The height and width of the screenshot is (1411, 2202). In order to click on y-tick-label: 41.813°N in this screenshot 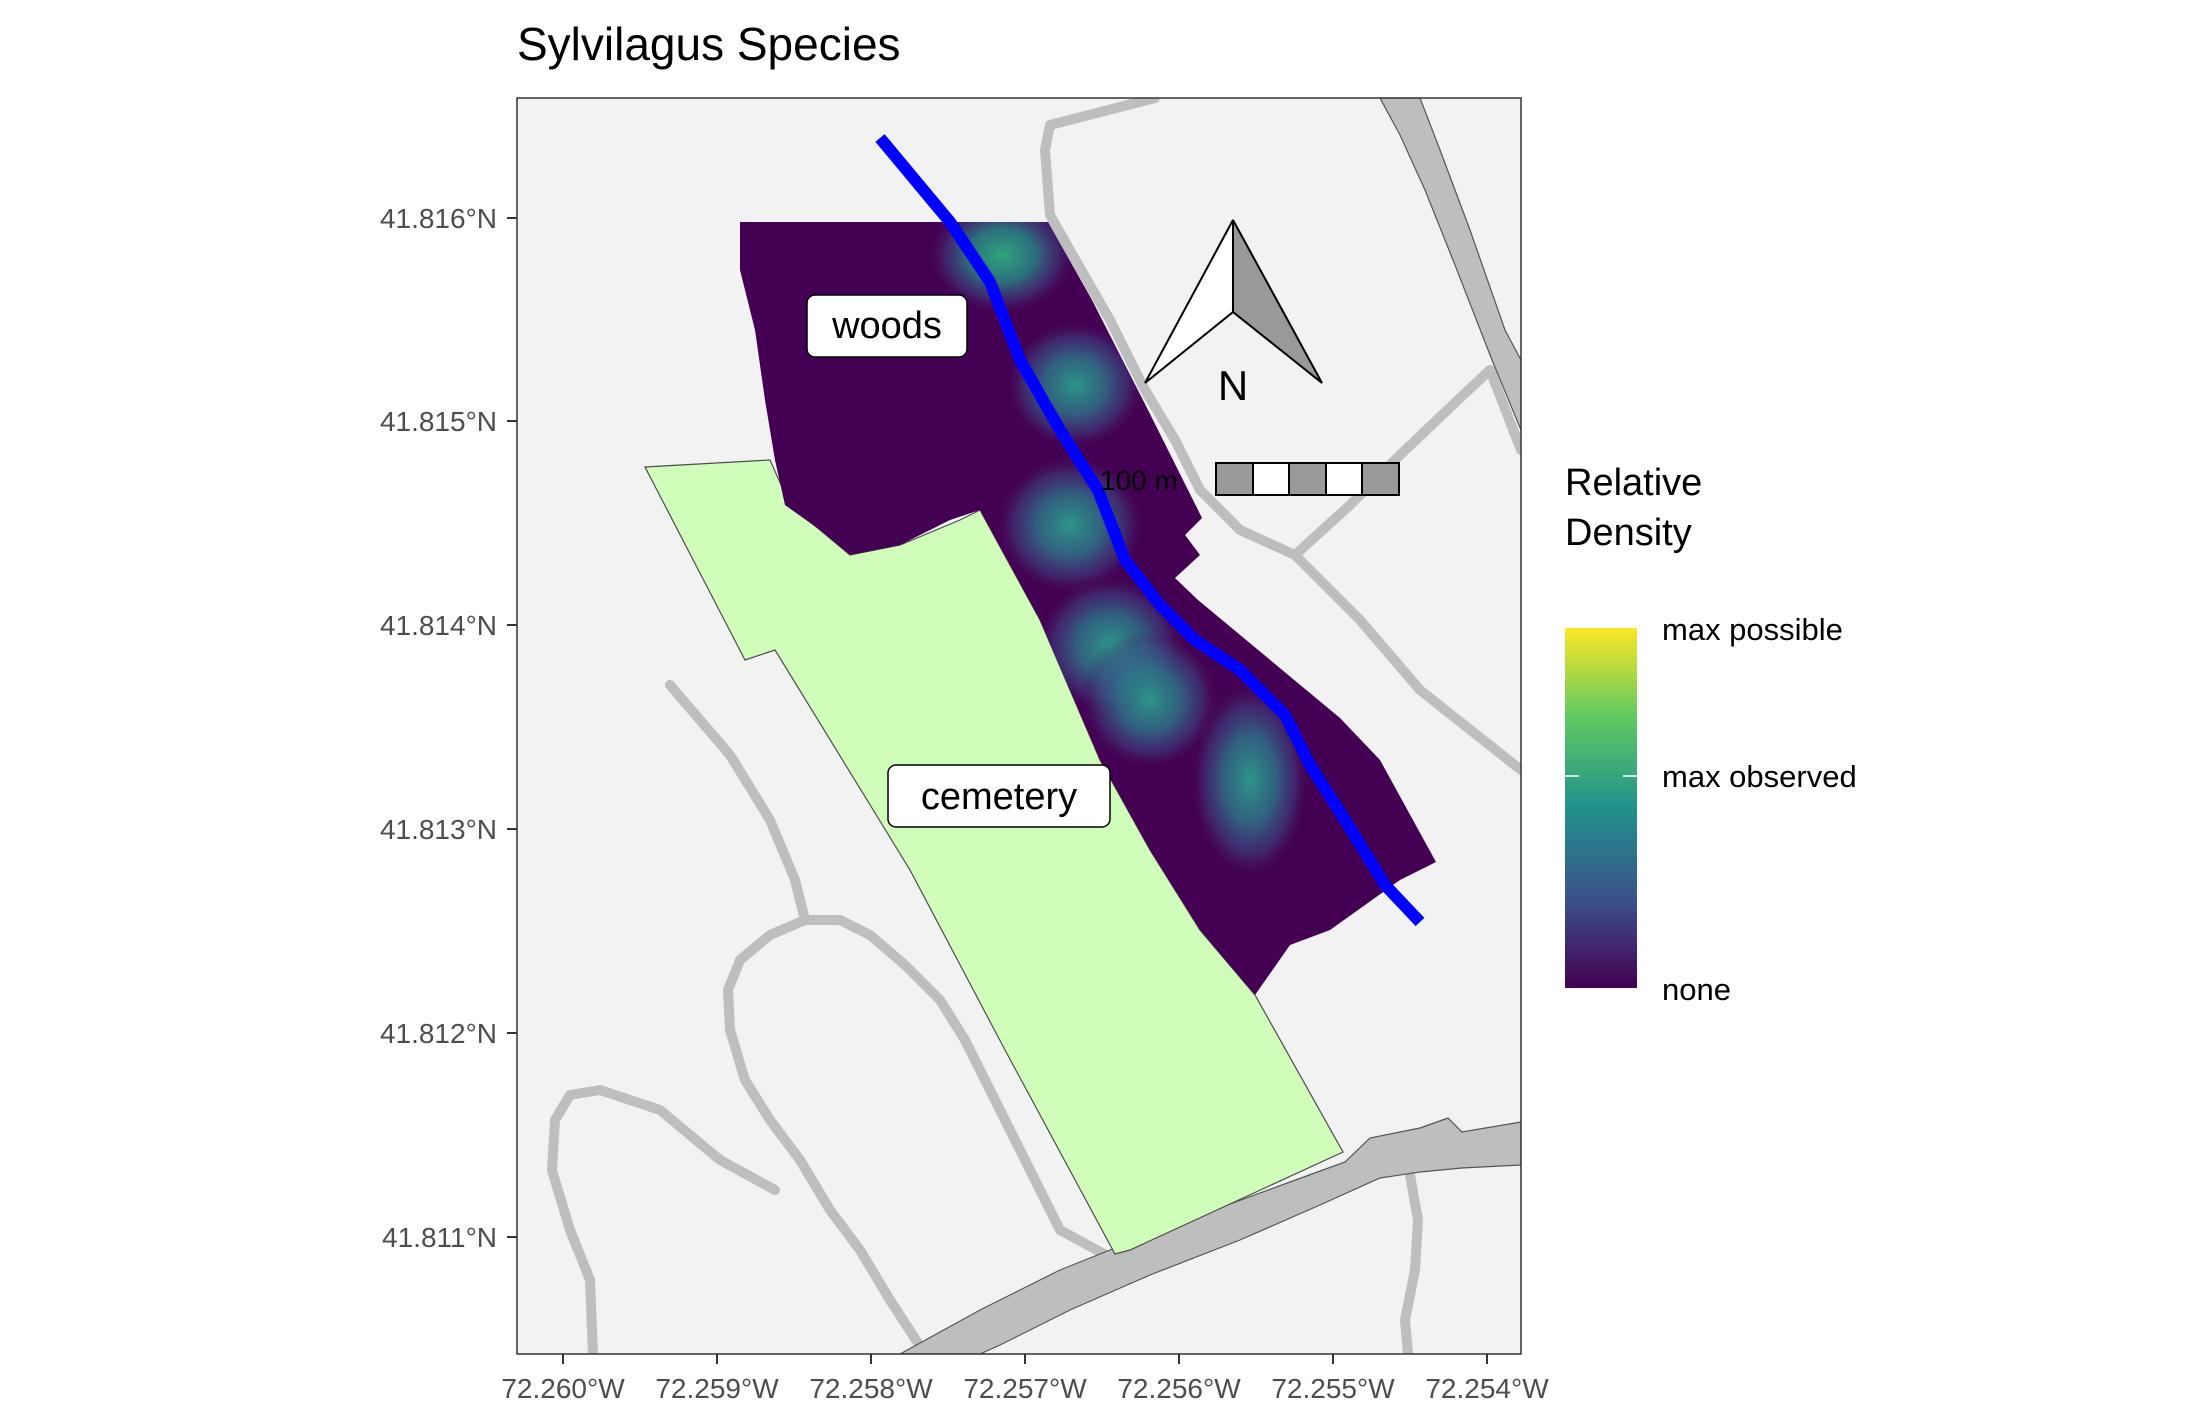, I will do `click(438, 829)`.